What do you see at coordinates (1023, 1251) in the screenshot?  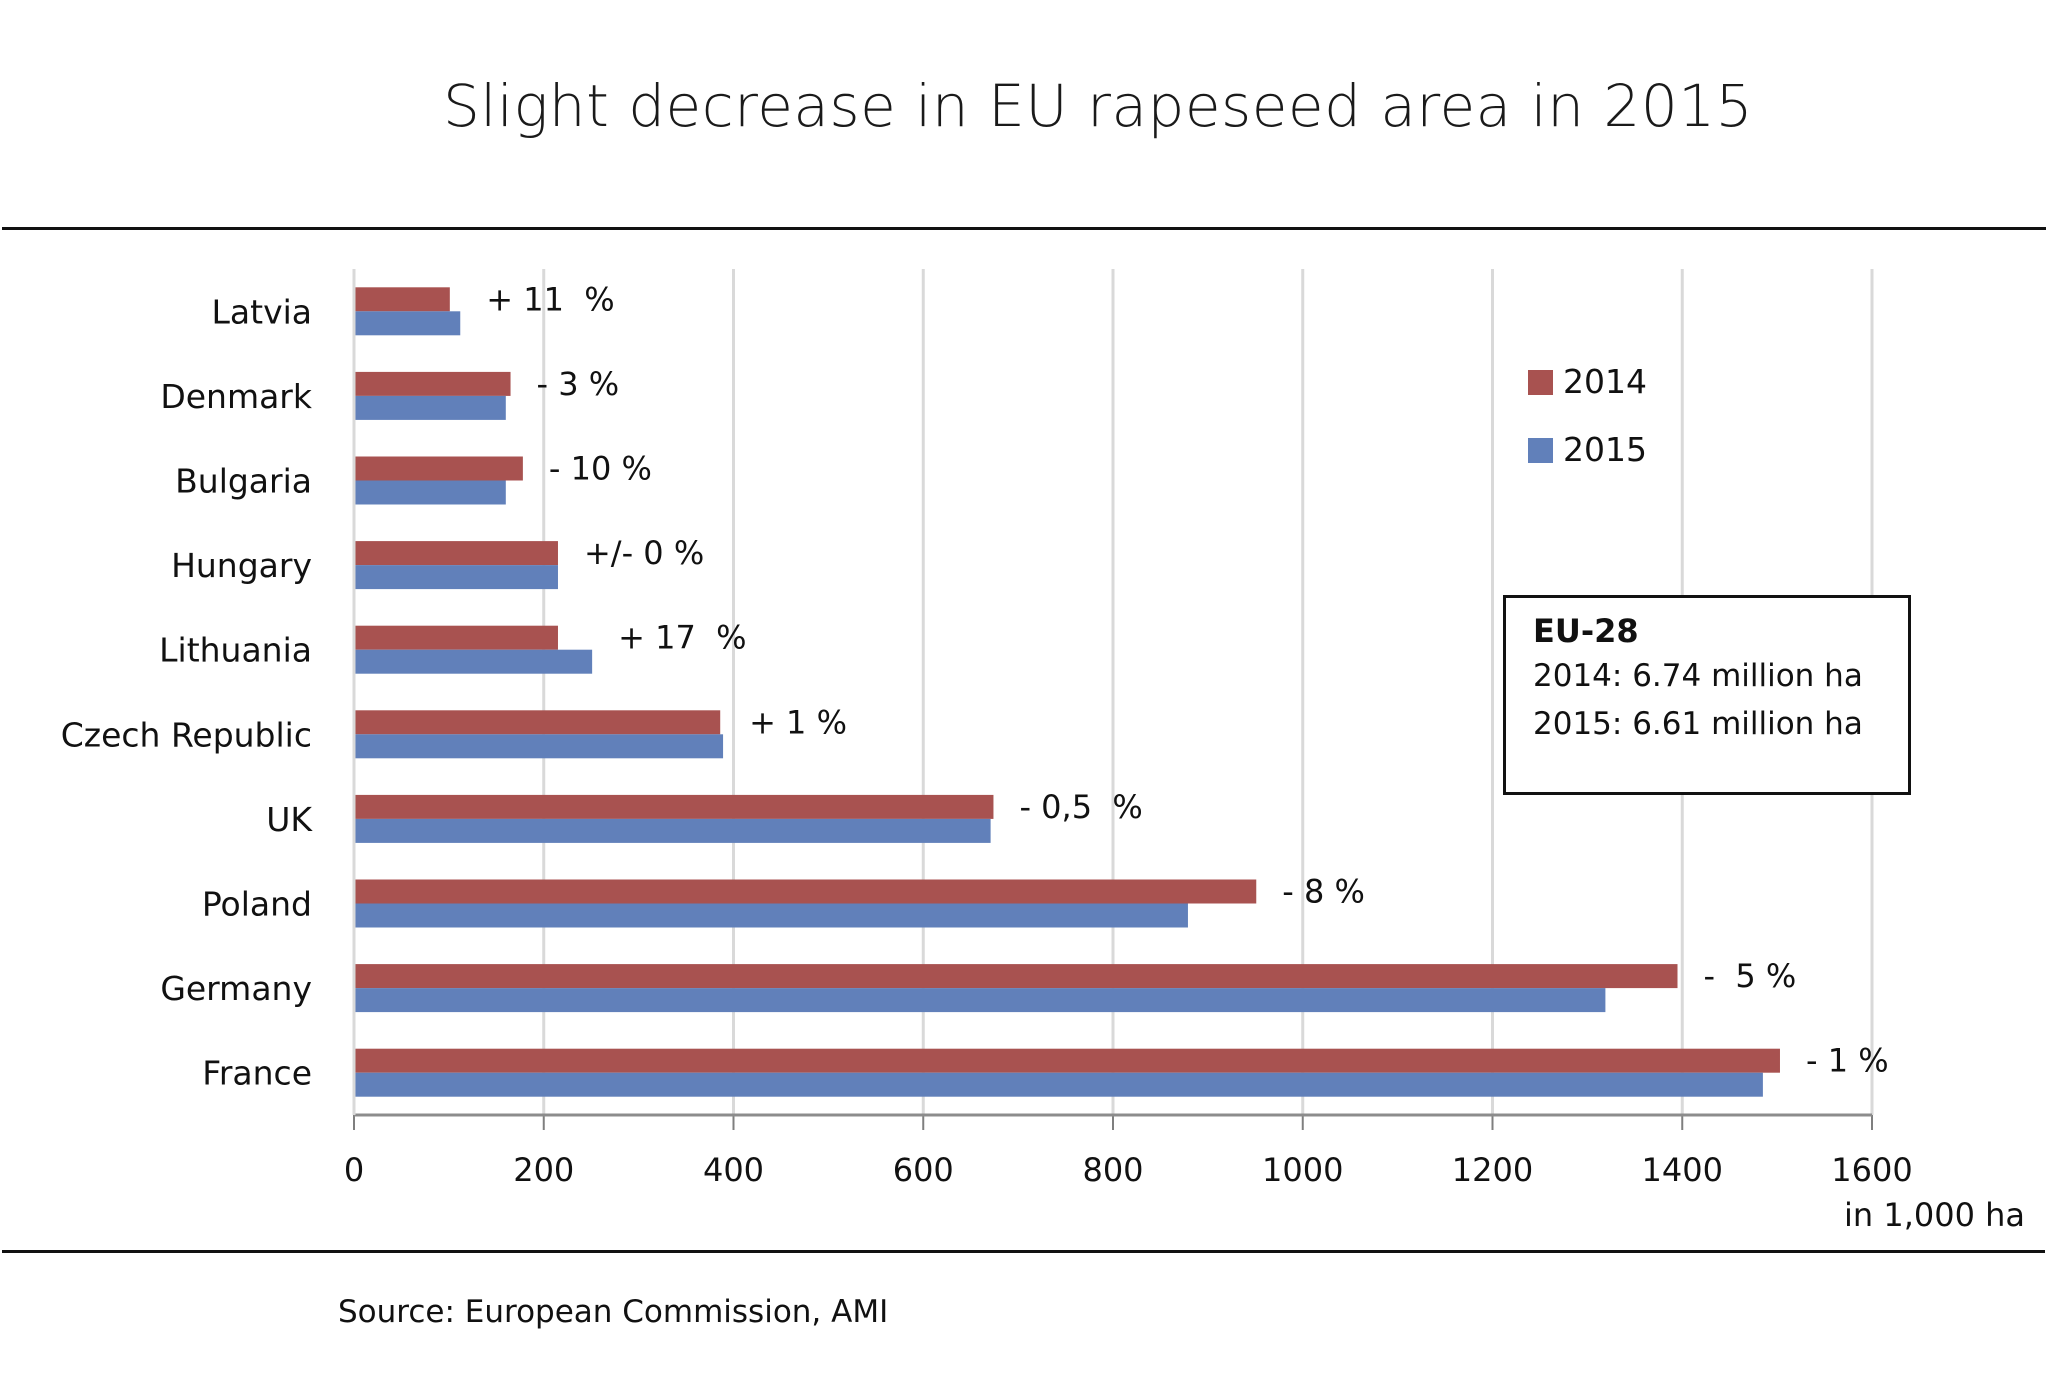 I see `bottom-divider` at bounding box center [1023, 1251].